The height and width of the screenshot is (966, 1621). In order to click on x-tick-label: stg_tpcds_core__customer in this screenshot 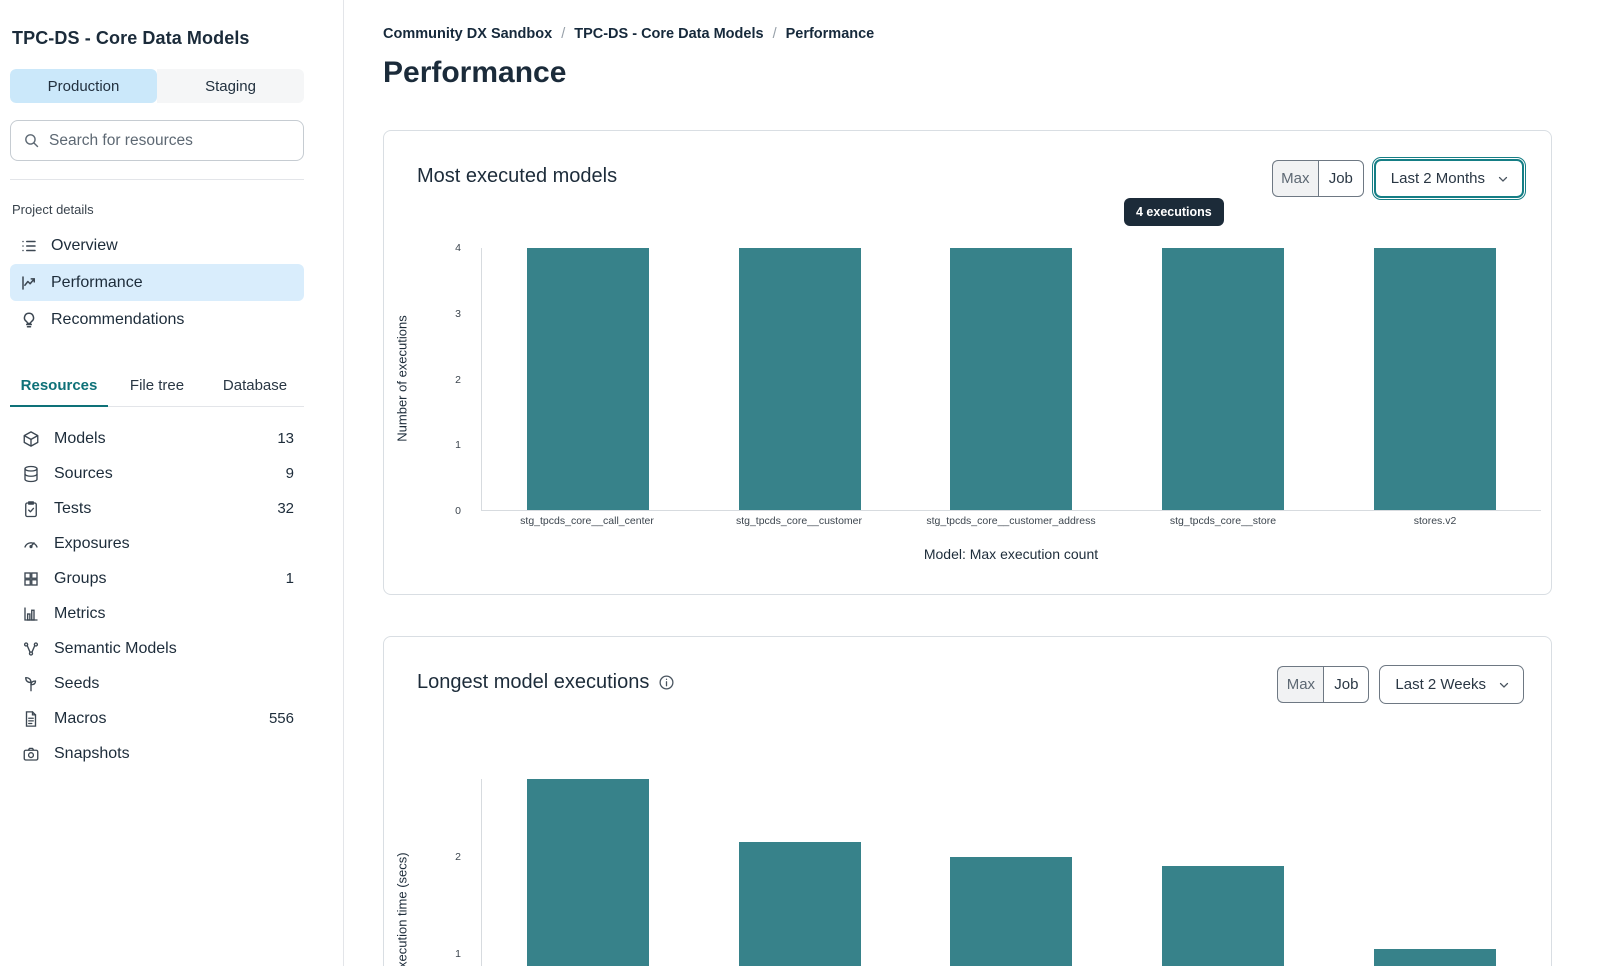, I will do `click(799, 521)`.